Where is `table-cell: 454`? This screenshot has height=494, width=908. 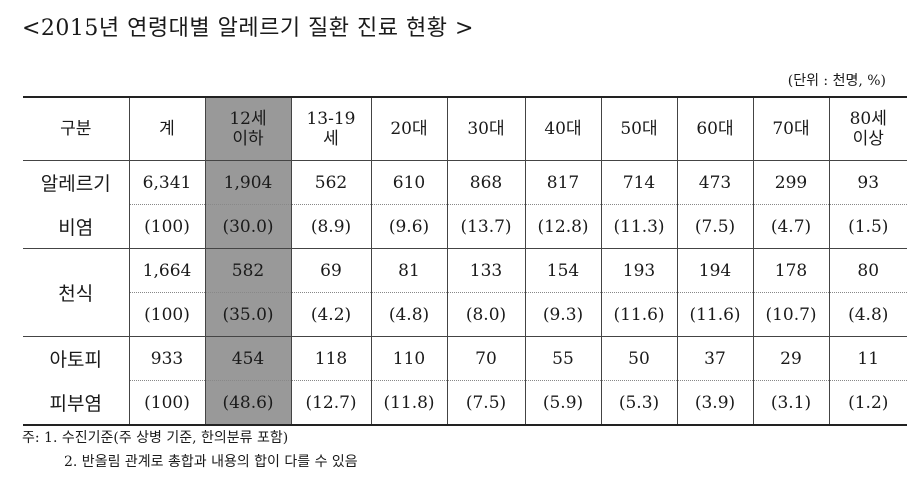
table-cell: 454 is located at coordinates (248, 358).